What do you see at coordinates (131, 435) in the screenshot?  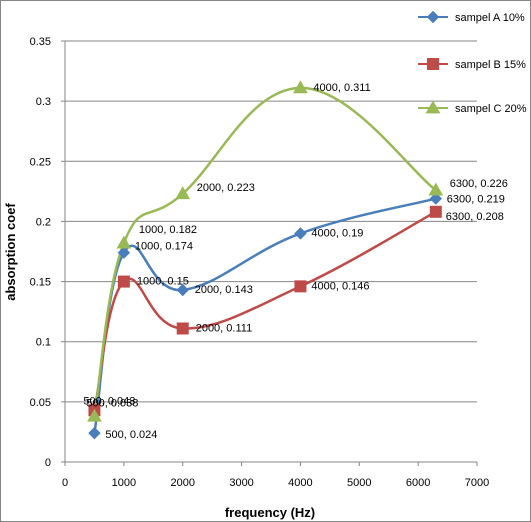 I see `data-label: 500, 0.024` at bounding box center [131, 435].